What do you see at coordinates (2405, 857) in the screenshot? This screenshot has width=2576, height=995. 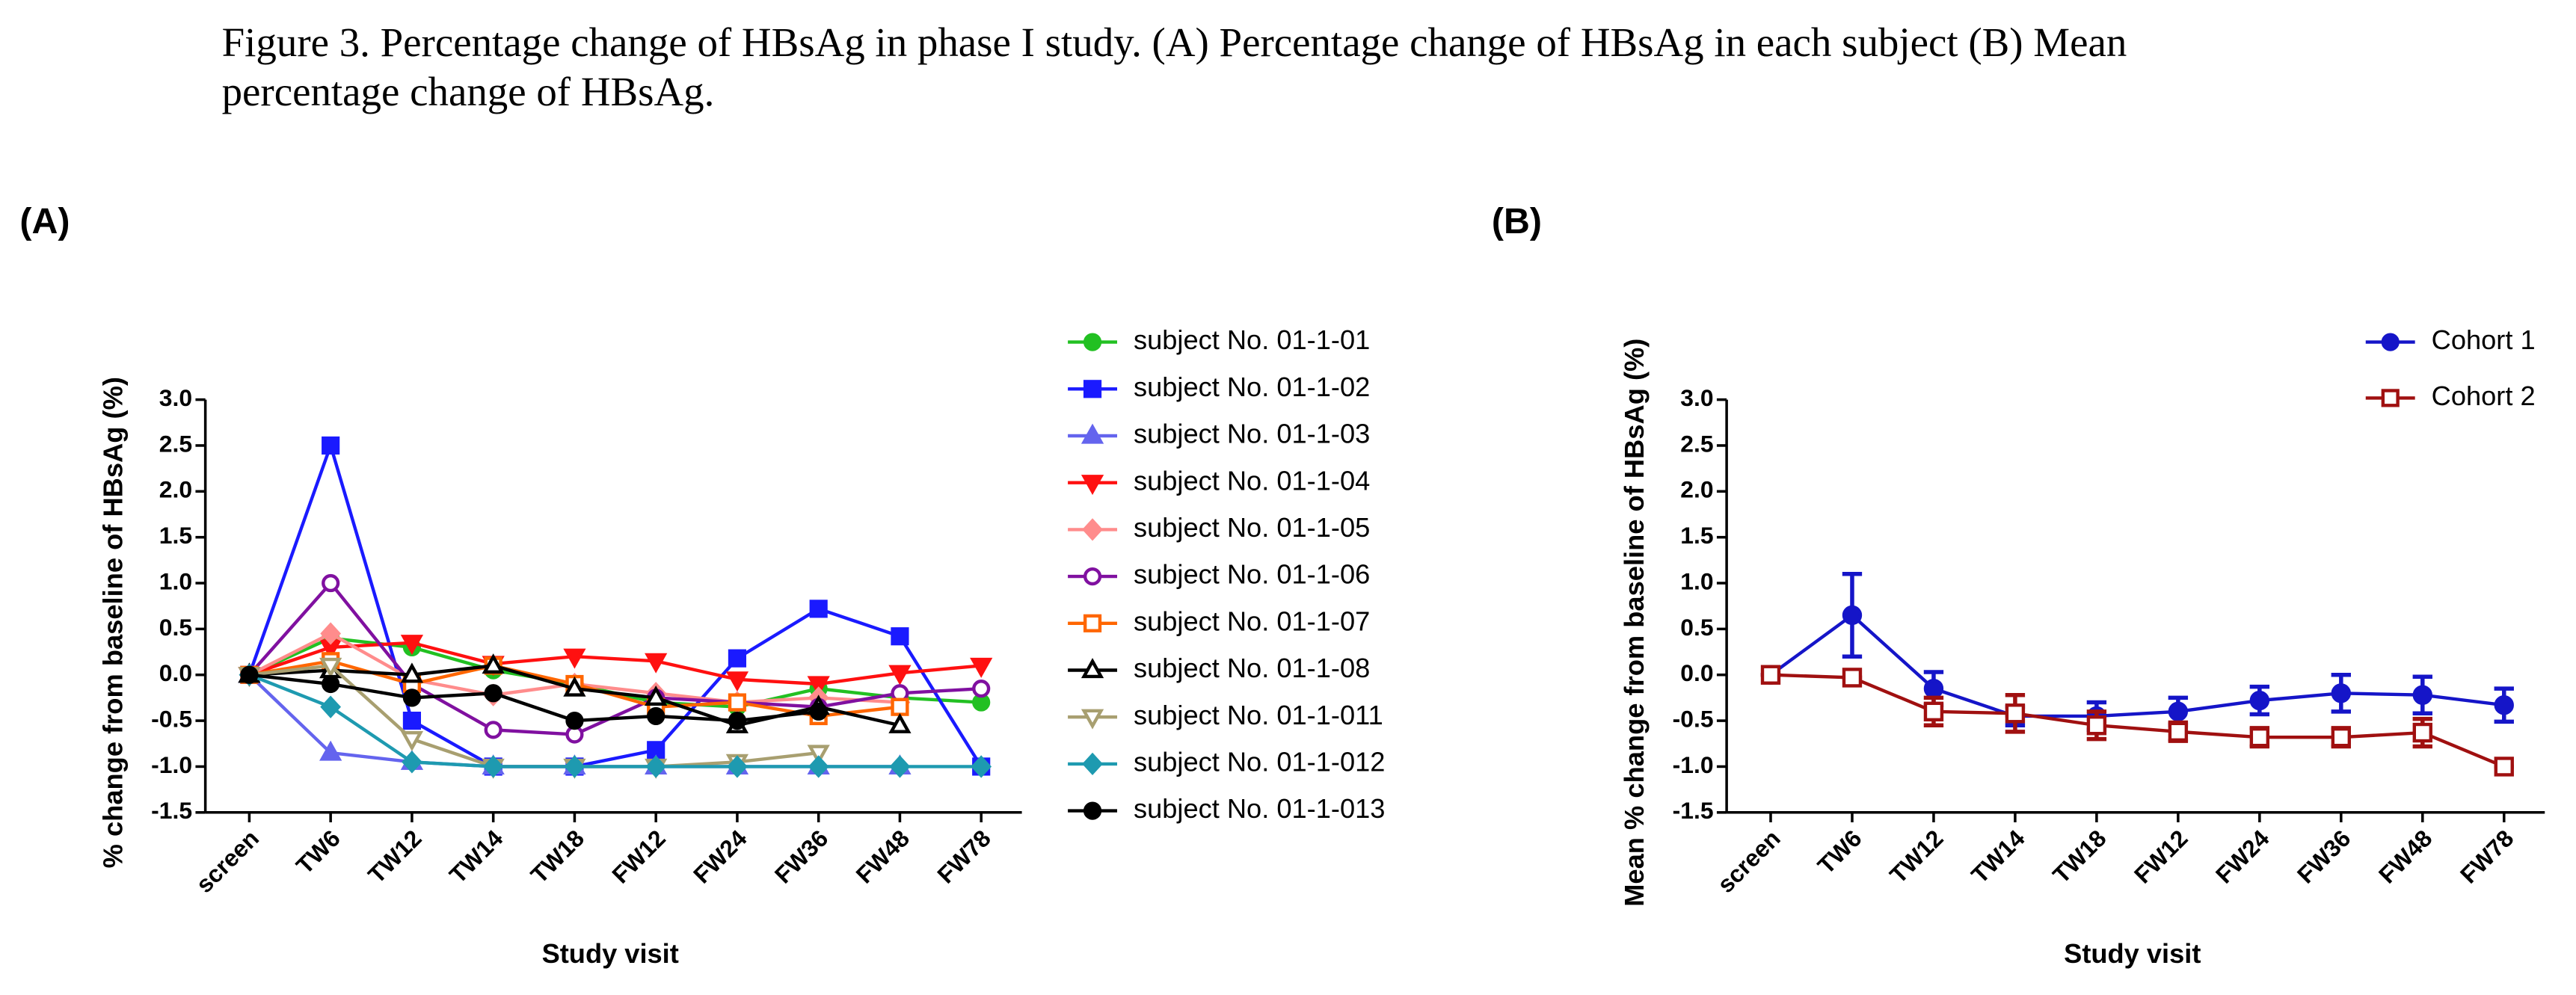 I see `x-tick-label: FW48` at bounding box center [2405, 857].